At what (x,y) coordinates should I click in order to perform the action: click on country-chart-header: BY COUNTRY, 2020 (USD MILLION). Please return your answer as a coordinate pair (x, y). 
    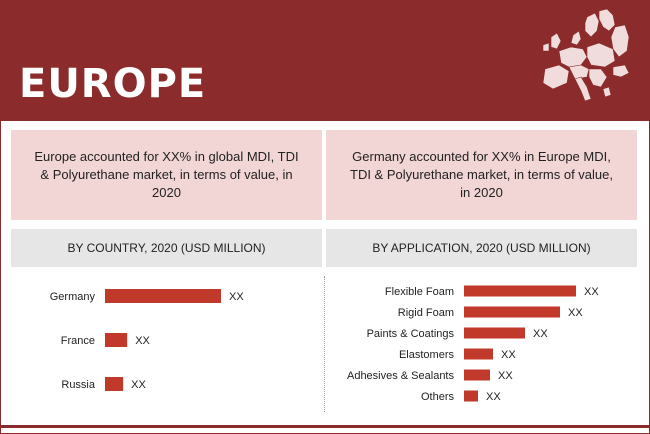
    Looking at the image, I should click on (166, 248).